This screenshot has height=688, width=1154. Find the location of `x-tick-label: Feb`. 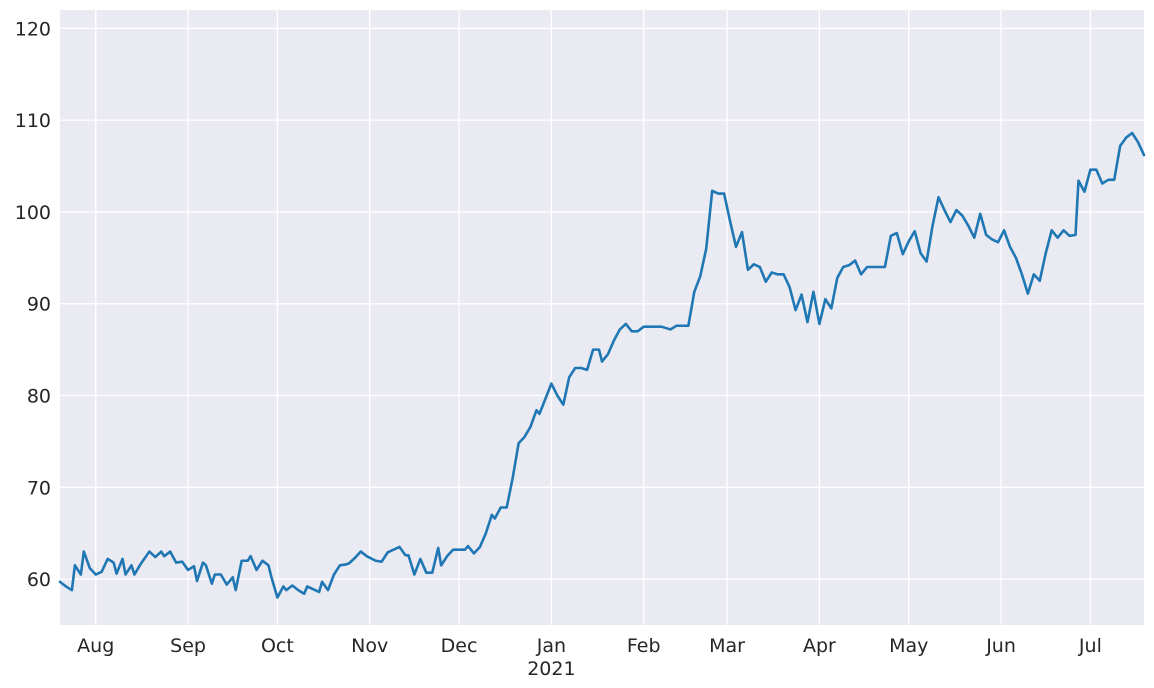

x-tick-label: Feb is located at coordinates (644, 646).